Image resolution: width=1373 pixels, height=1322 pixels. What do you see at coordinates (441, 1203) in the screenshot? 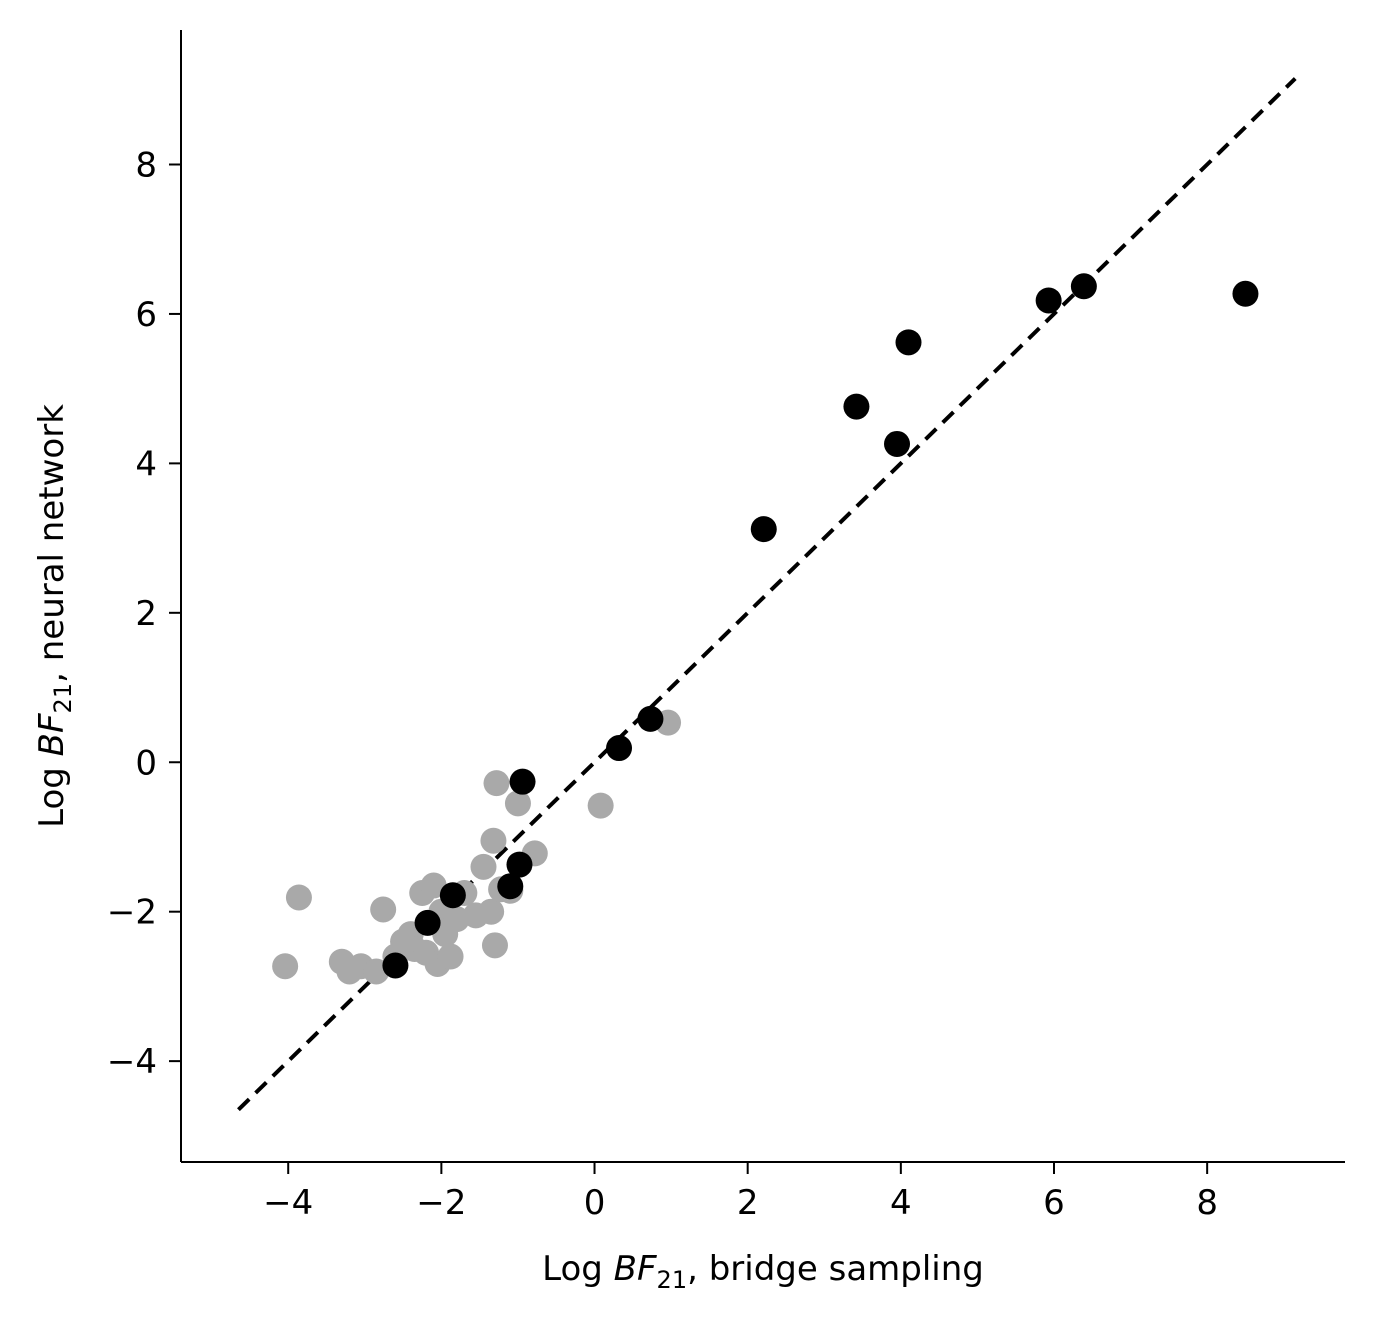
I see `x-tick-label: −2` at bounding box center [441, 1203].